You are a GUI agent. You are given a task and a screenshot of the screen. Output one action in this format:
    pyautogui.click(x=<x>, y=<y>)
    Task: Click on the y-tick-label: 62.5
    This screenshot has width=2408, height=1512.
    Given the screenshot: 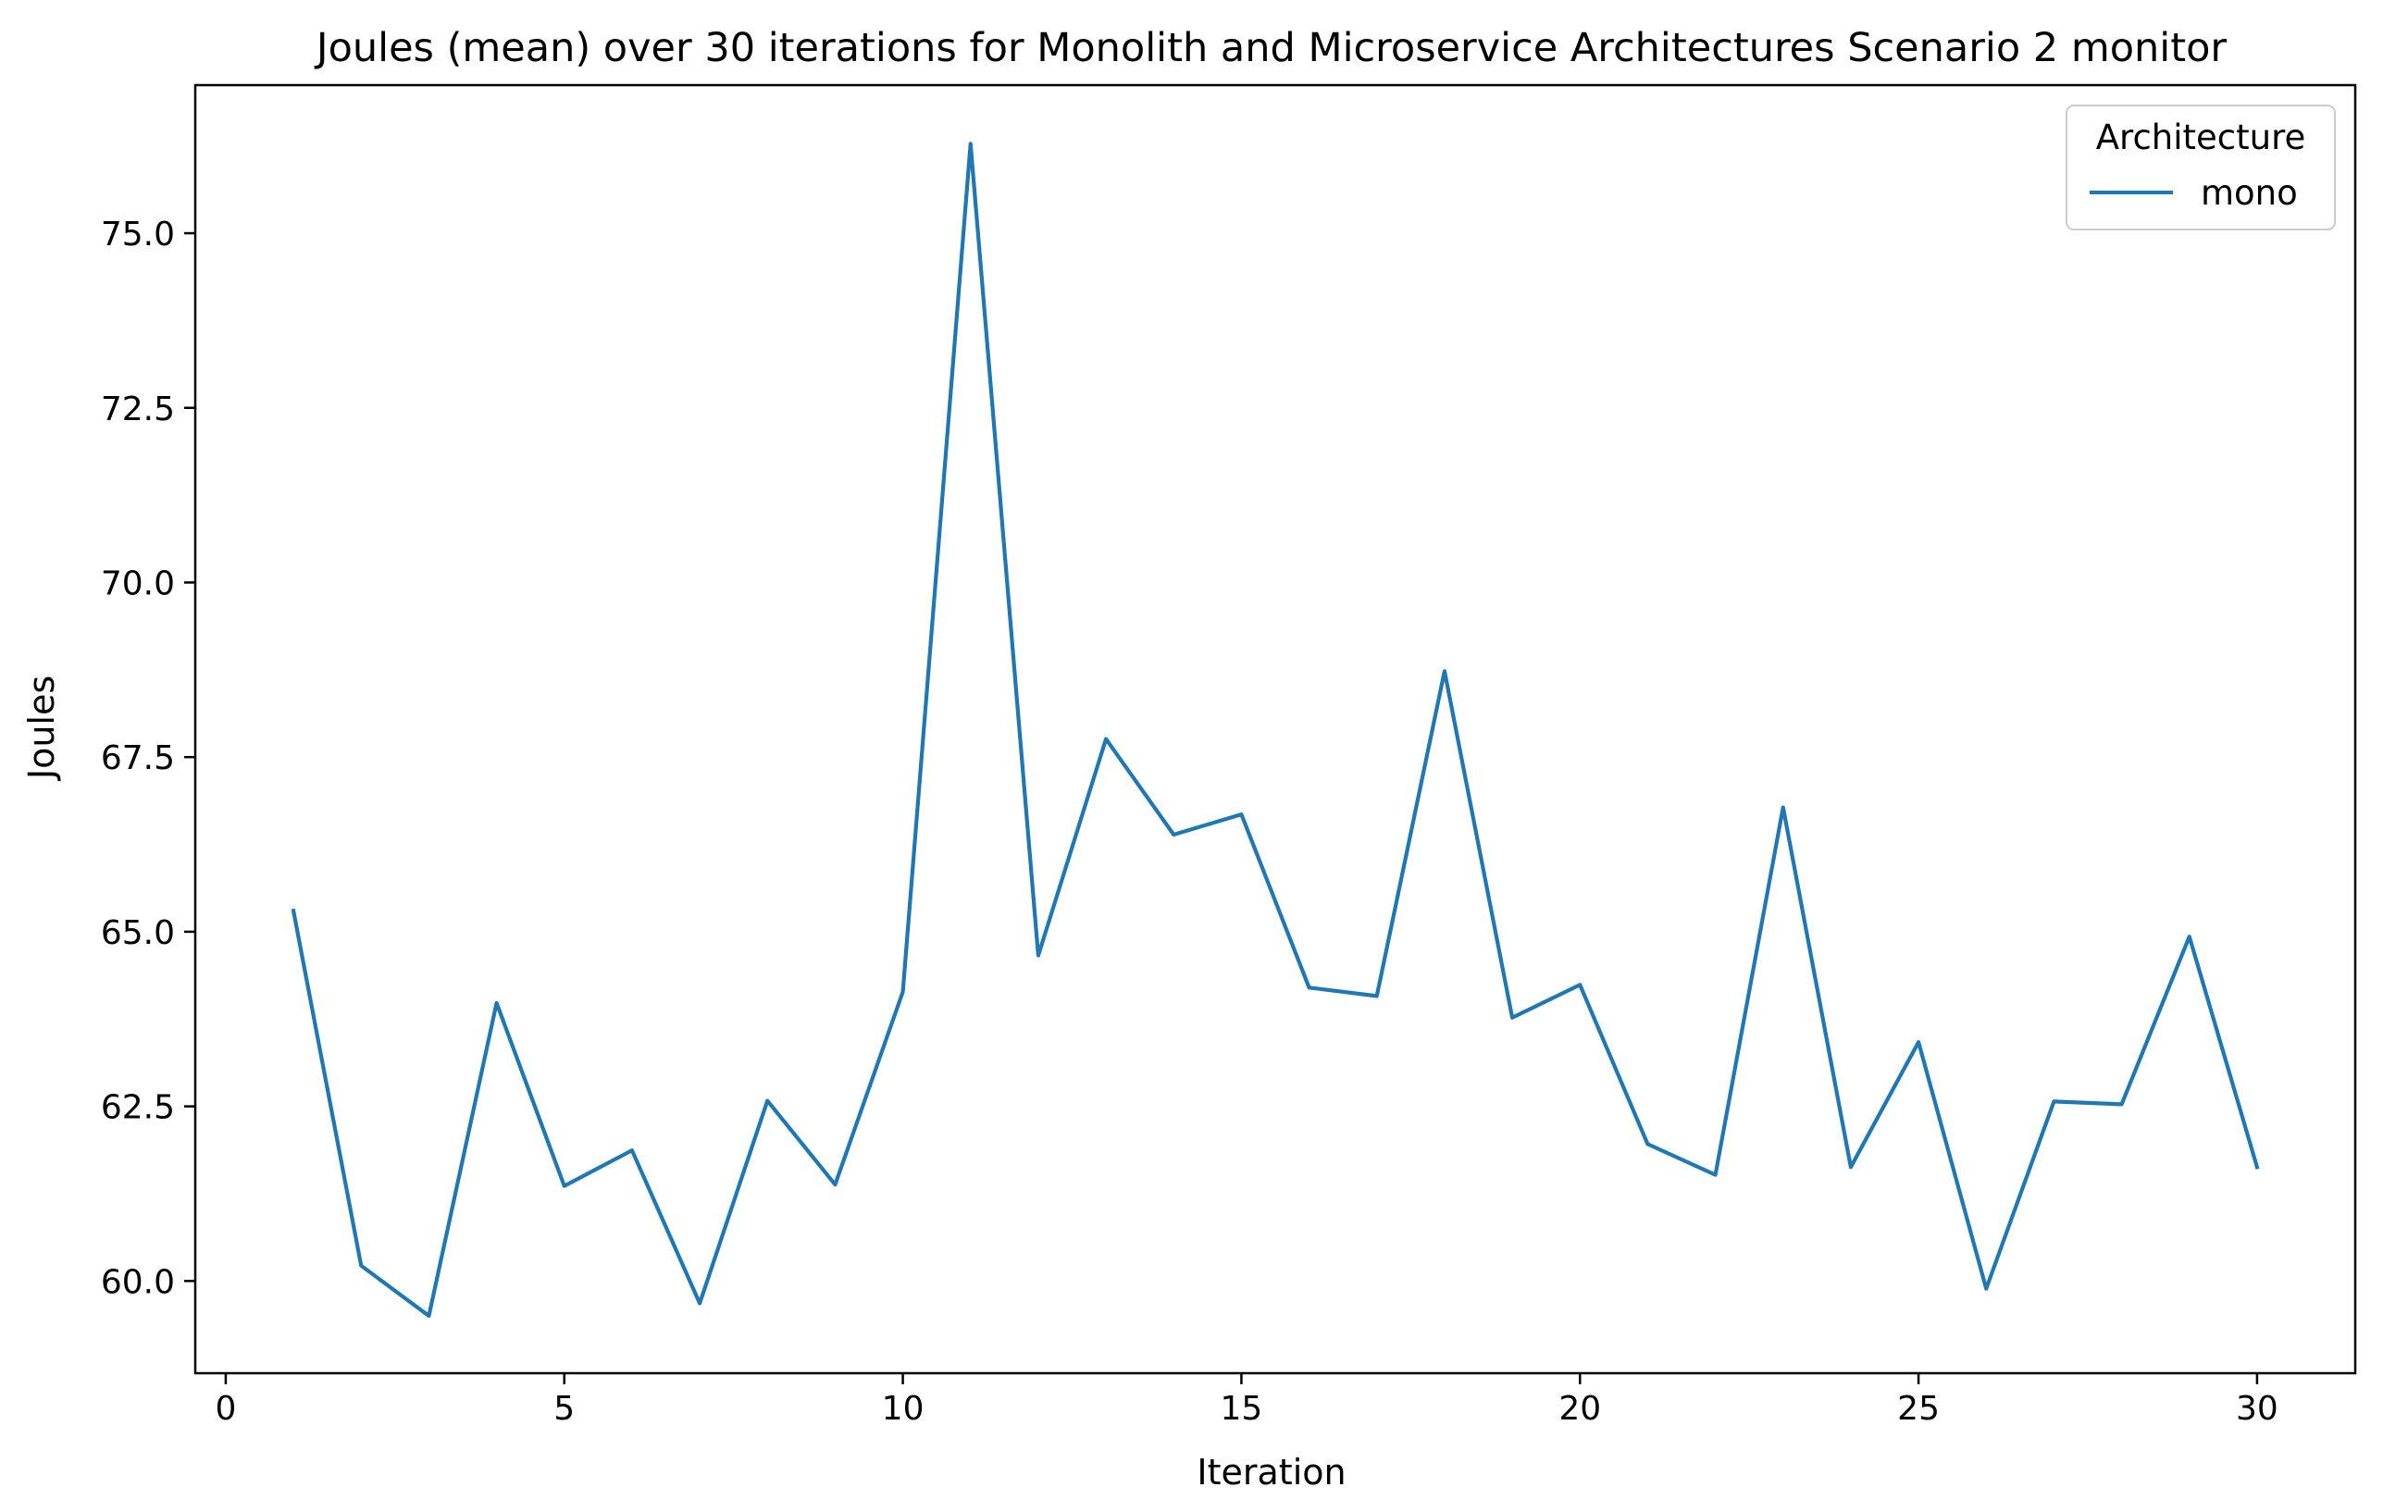 What is the action you would take?
    pyautogui.click(x=138, y=1108)
    